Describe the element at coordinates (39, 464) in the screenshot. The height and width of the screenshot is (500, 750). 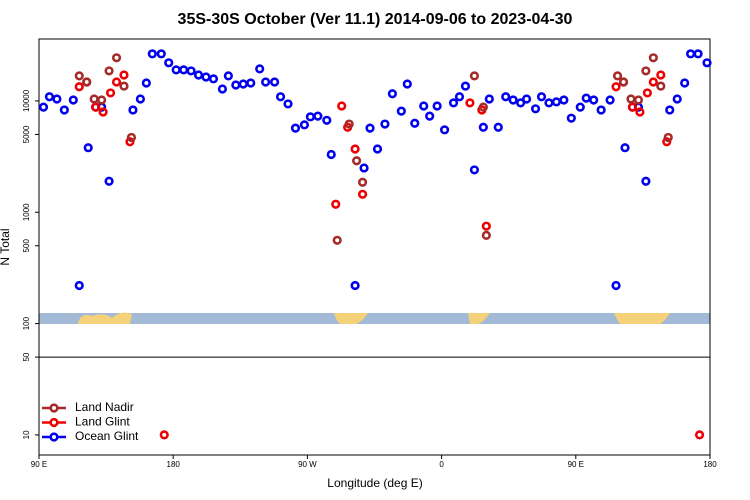
I see `x-tick-label: 90 E` at that location.